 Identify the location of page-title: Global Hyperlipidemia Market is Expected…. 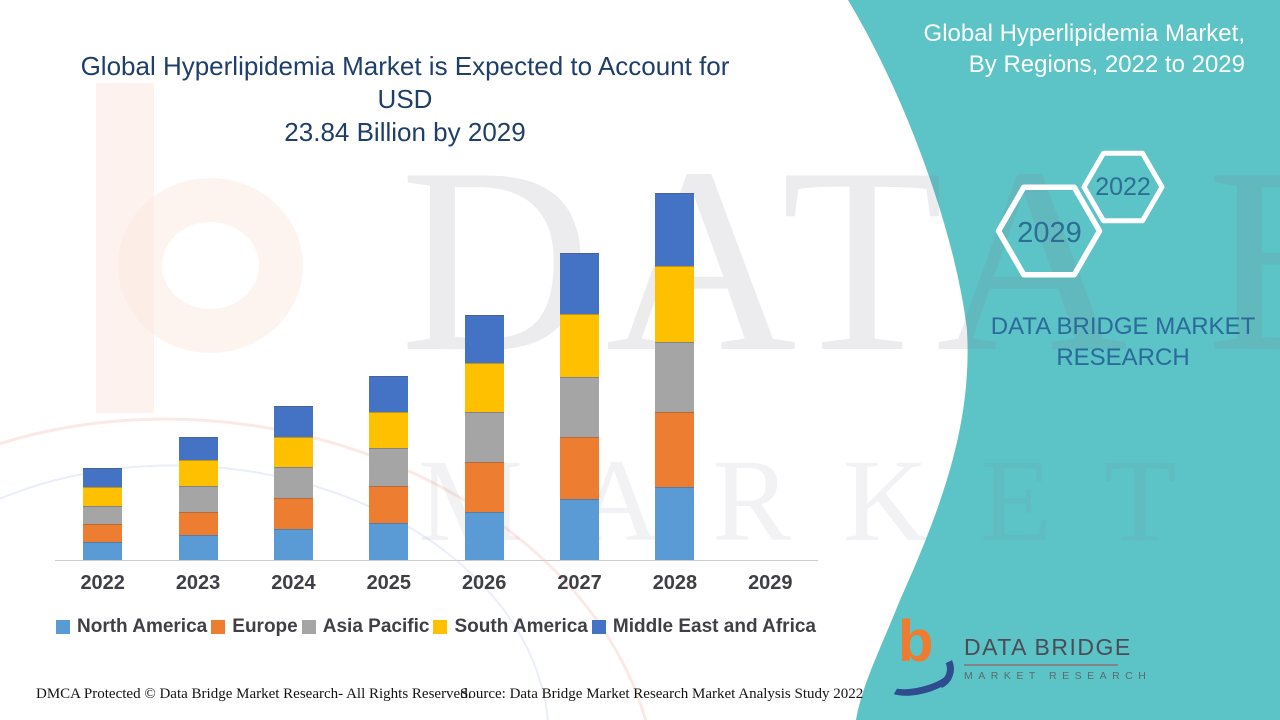
(405, 99).